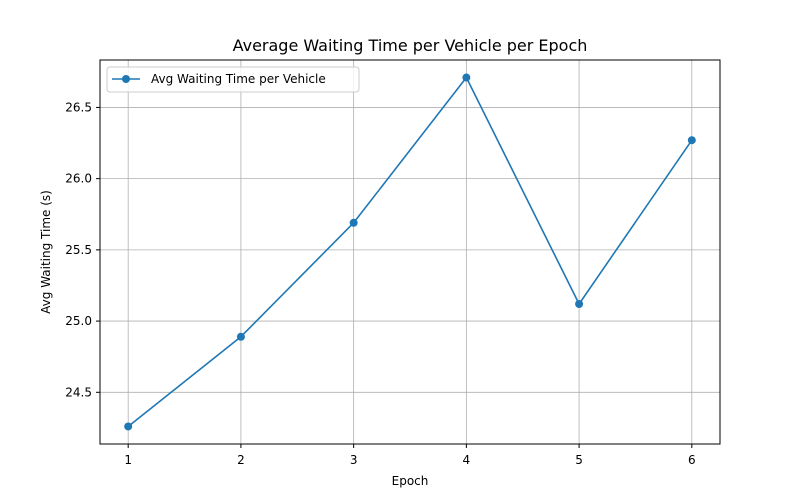  Describe the element at coordinates (128, 460) in the screenshot. I see `x-tick-label: 1` at that location.